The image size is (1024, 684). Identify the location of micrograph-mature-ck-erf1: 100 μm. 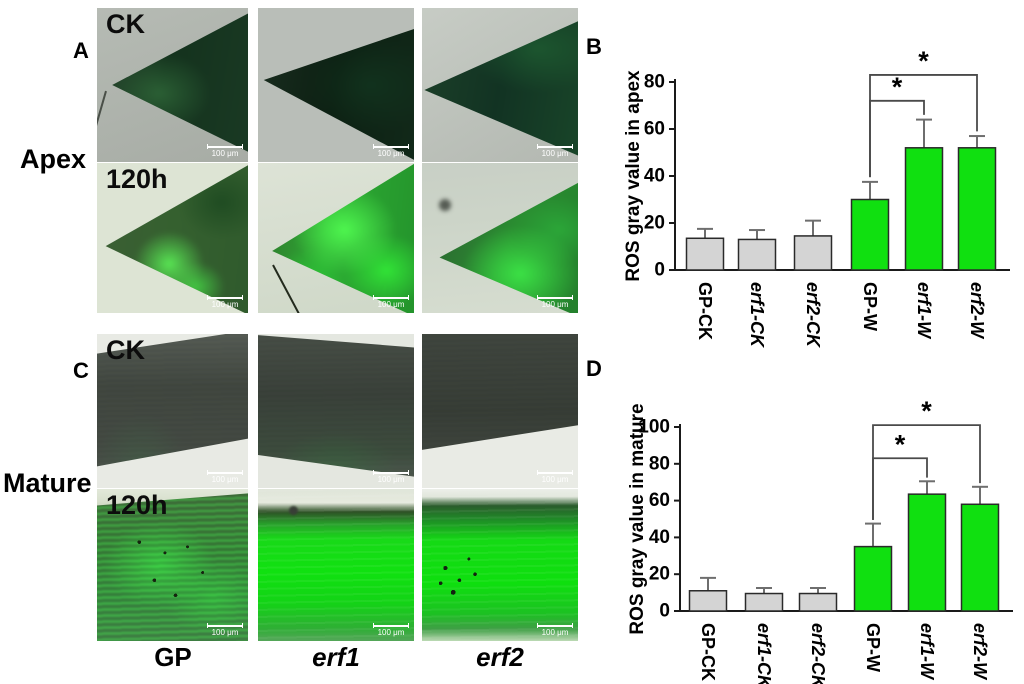
(336, 411).